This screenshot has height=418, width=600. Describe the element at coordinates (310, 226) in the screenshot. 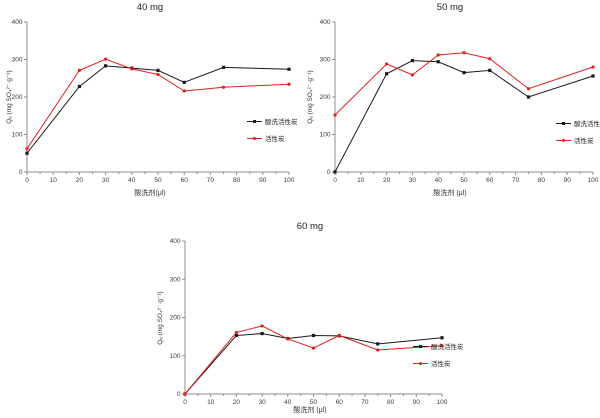

I see `chart-title: 60 mg` at that location.